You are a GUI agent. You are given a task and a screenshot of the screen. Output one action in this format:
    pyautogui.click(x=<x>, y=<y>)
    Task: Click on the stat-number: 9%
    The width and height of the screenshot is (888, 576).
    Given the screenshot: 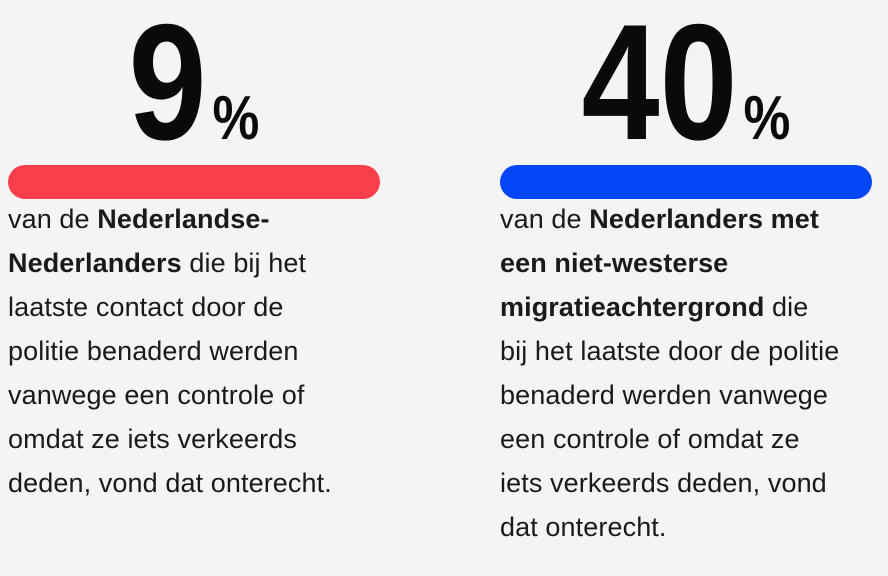 What is the action you would take?
    pyautogui.click(x=194, y=82)
    